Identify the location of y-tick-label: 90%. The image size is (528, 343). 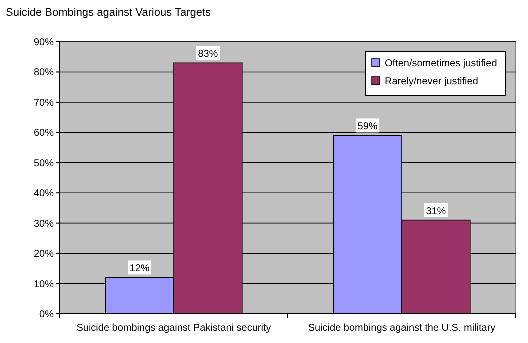
(44, 43).